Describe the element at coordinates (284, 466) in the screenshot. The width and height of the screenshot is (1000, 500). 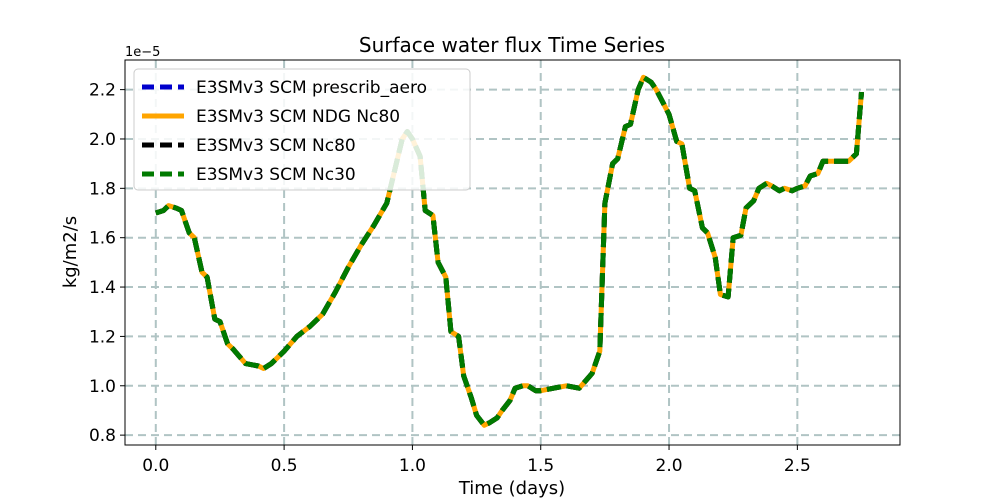
I see `x-tick-label: 0.5` at that location.